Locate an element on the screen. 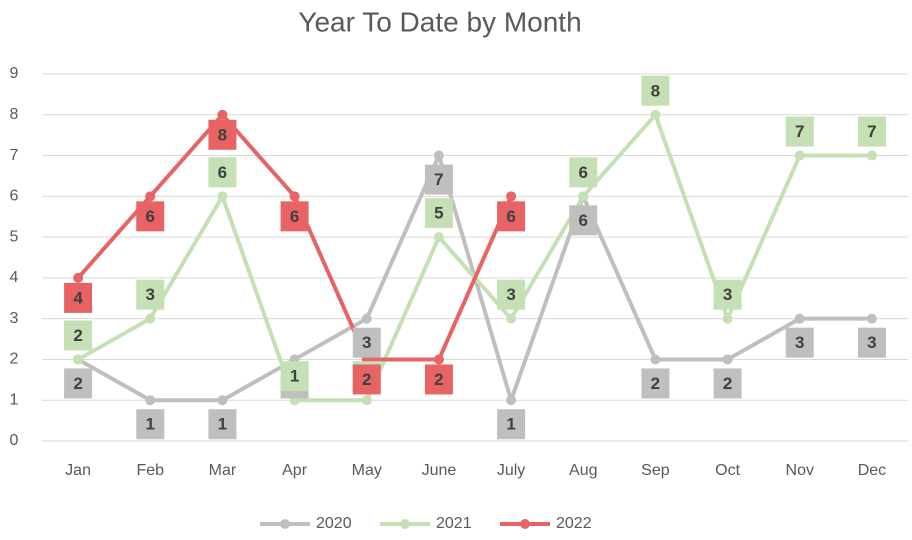  x-tick-label: June is located at coordinates (439, 470).